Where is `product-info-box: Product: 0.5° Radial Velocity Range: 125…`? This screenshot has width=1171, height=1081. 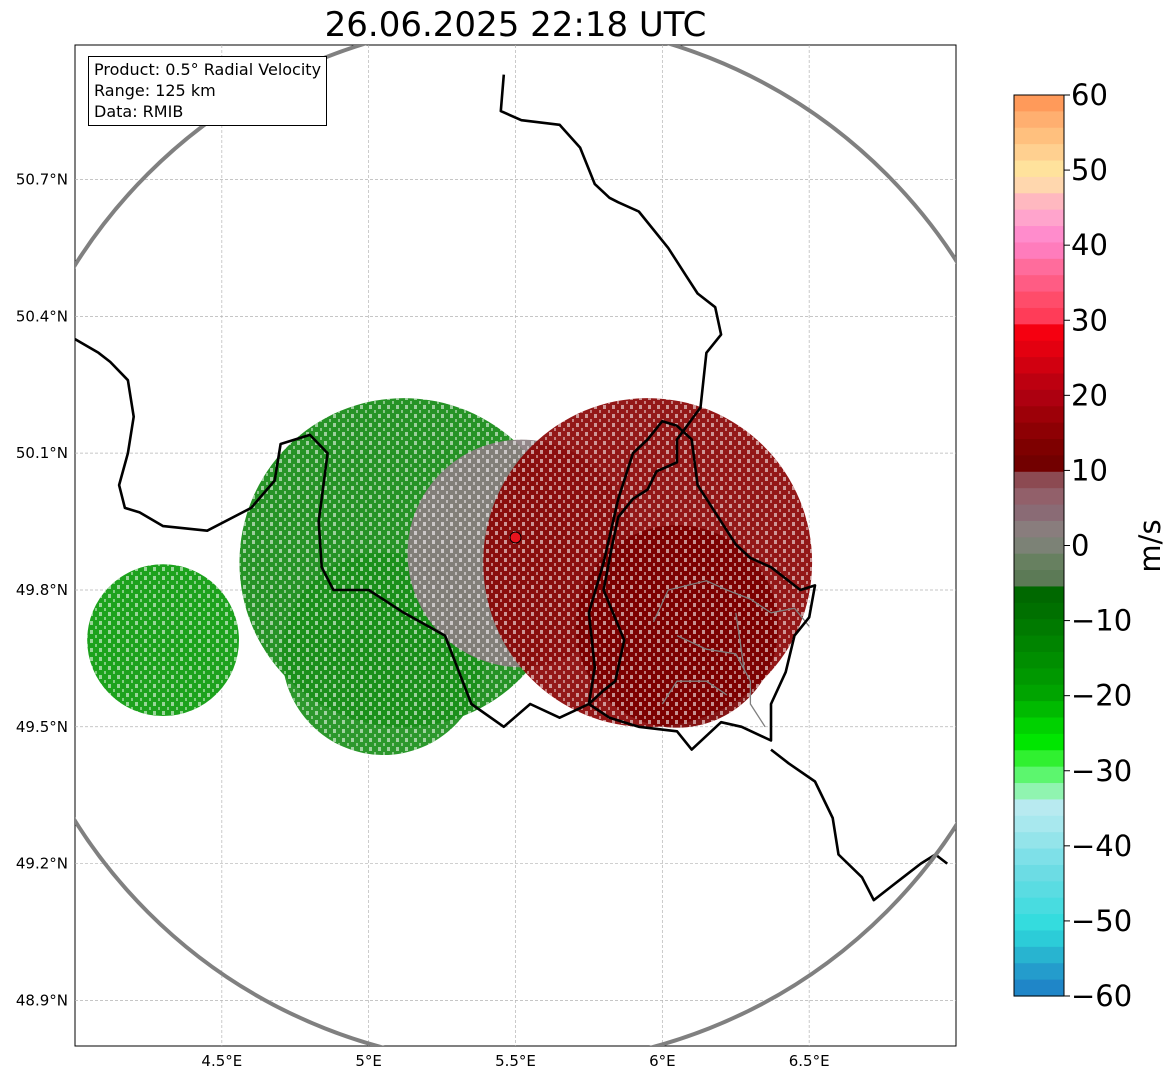 product-info-box: Product: 0.5° Radial Velocity Range: 125… is located at coordinates (208, 91).